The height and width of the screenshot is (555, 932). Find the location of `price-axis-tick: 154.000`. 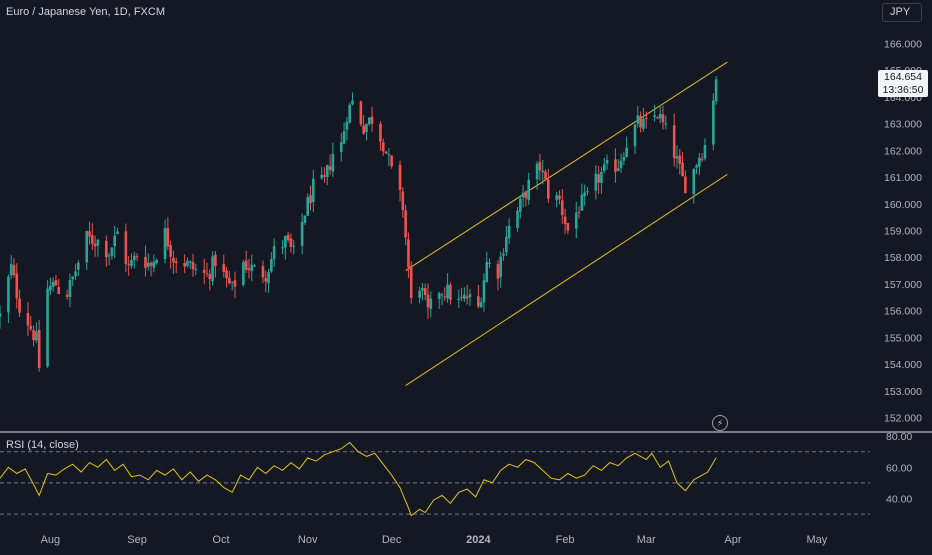

price-axis-tick: 154.000 is located at coordinates (903, 365).